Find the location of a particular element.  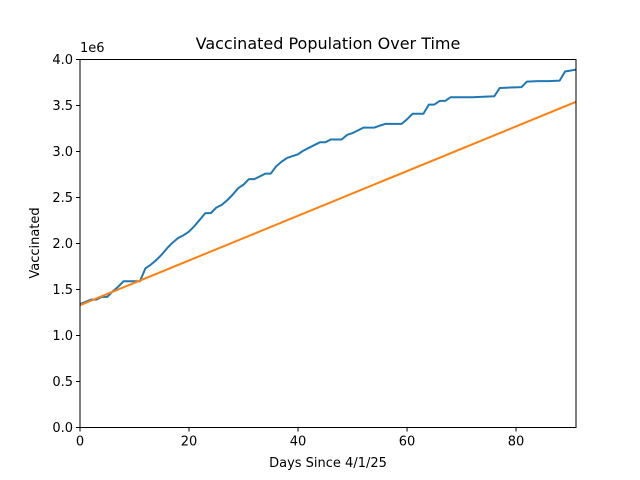

y-tick-label: 2.5 is located at coordinates (62, 198).